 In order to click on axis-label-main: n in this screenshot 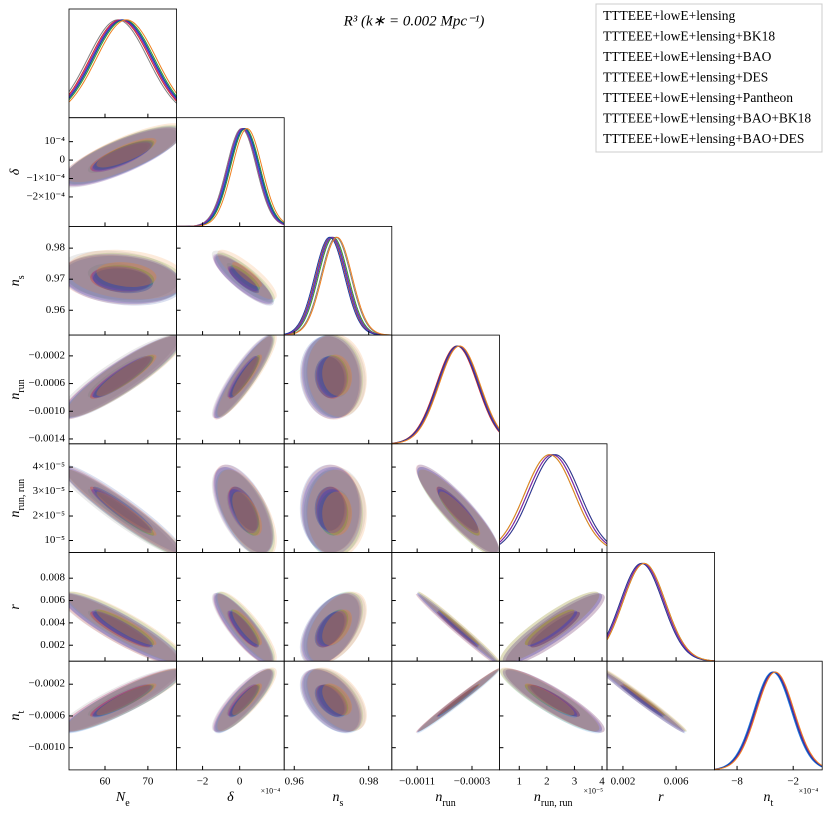, I will do `click(336, 797)`.